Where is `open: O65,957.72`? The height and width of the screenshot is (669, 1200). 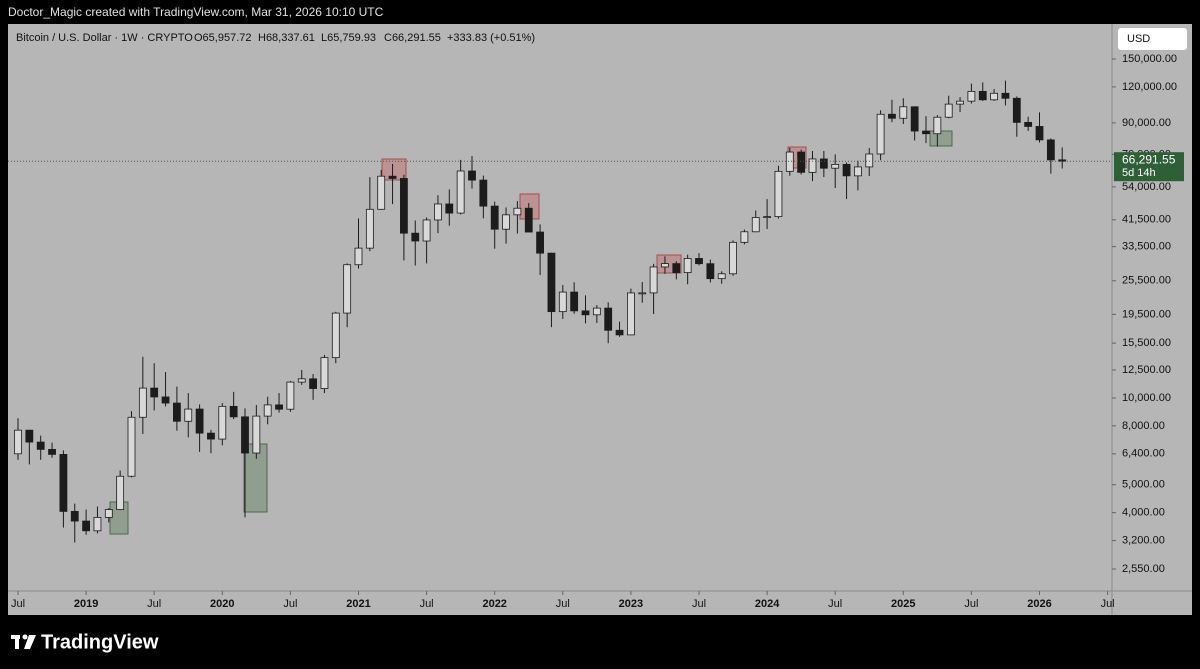
open: O65,957.72 is located at coordinates (223, 38).